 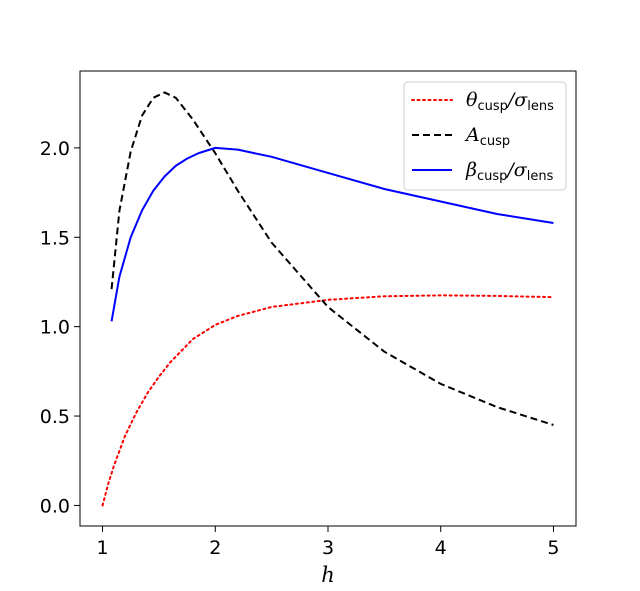 What do you see at coordinates (441, 548) in the screenshot?
I see `x-tick-label: 4` at bounding box center [441, 548].